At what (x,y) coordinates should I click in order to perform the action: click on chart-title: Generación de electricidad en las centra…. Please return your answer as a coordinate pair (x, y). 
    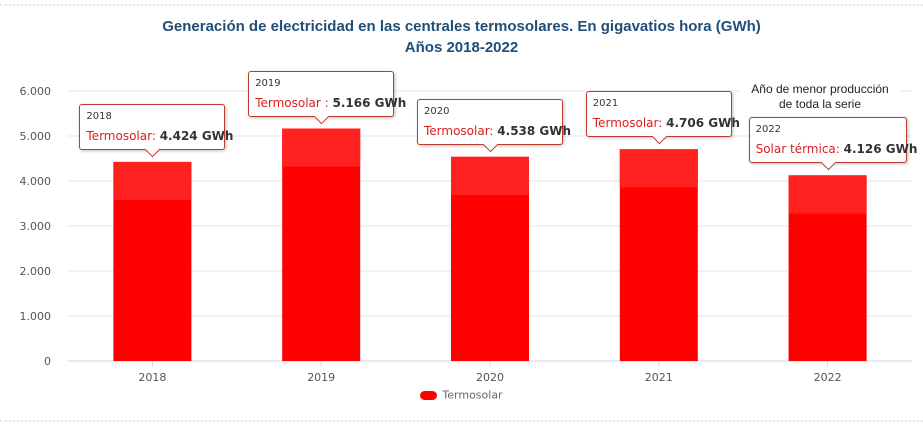
    Looking at the image, I should click on (461, 26).